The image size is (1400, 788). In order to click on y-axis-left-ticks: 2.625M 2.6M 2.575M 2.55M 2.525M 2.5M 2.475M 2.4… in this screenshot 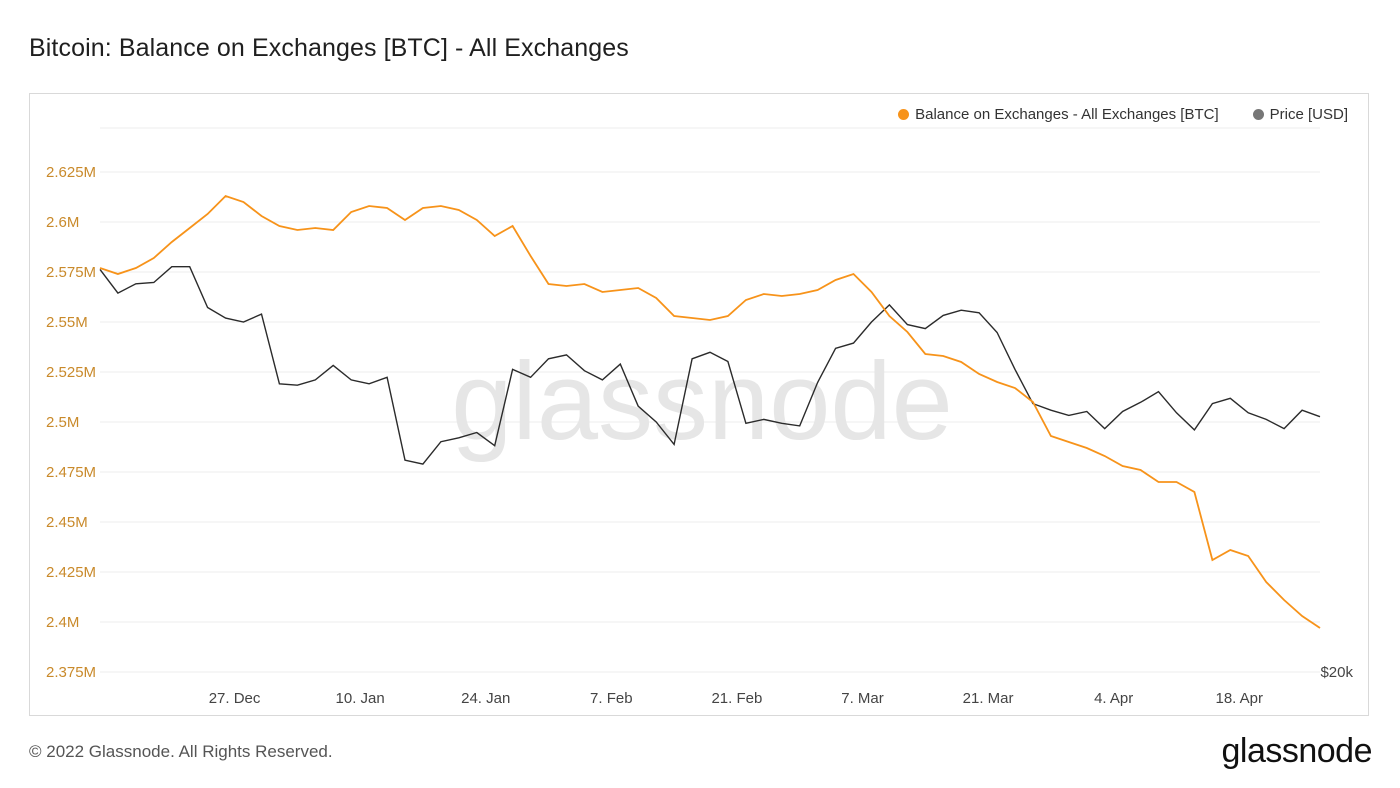, I will do `click(71, 422)`.